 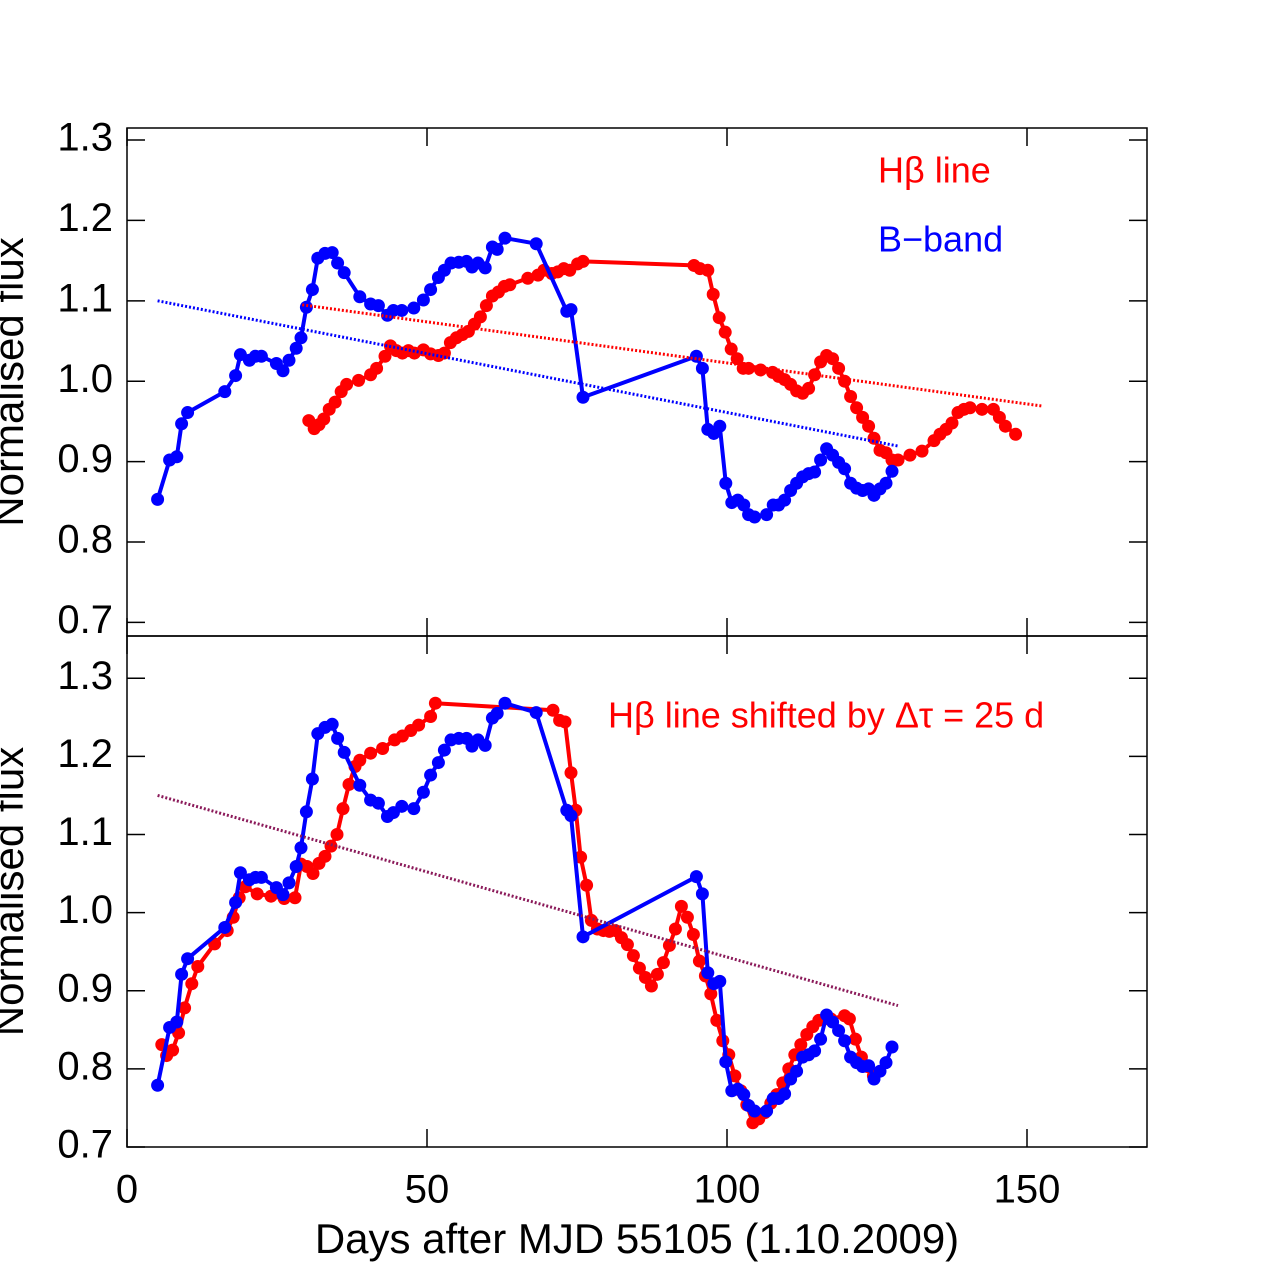 What do you see at coordinates (85, 910) in the screenshot?
I see `y-tick-label: 1.0` at bounding box center [85, 910].